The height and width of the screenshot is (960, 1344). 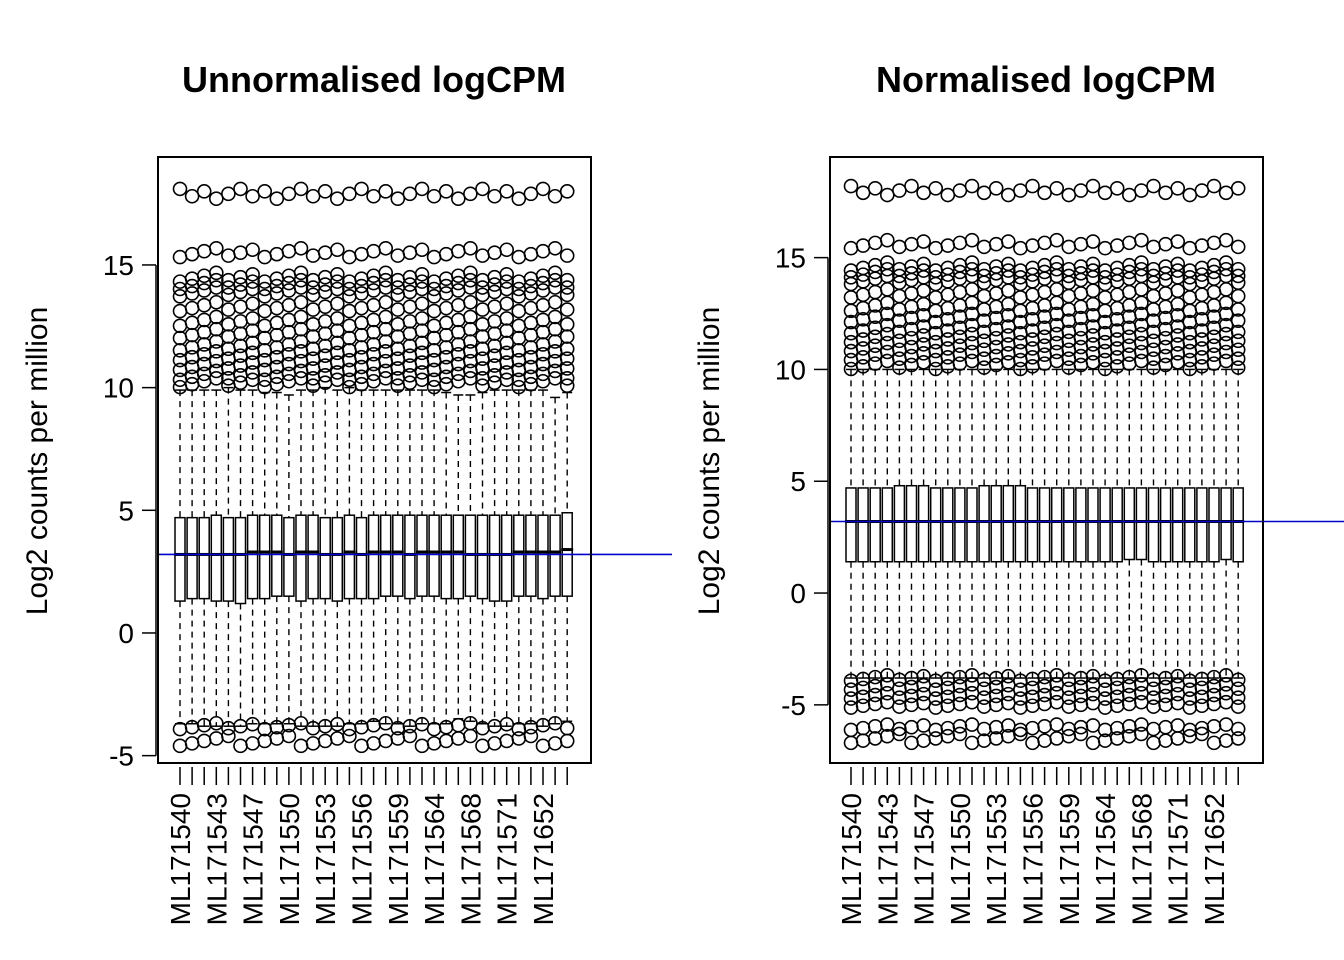 What do you see at coordinates (1069, 859) in the screenshot?
I see `x-tick-label: ML171559` at bounding box center [1069, 859].